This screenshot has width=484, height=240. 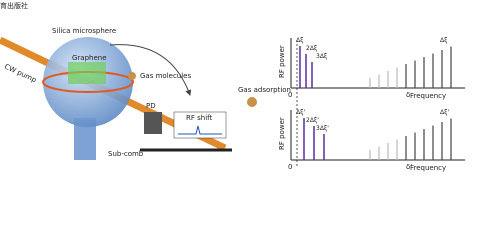 What do you see at coordinates (151, 106) in the screenshot?
I see `pd-label: PD` at bounding box center [151, 106].